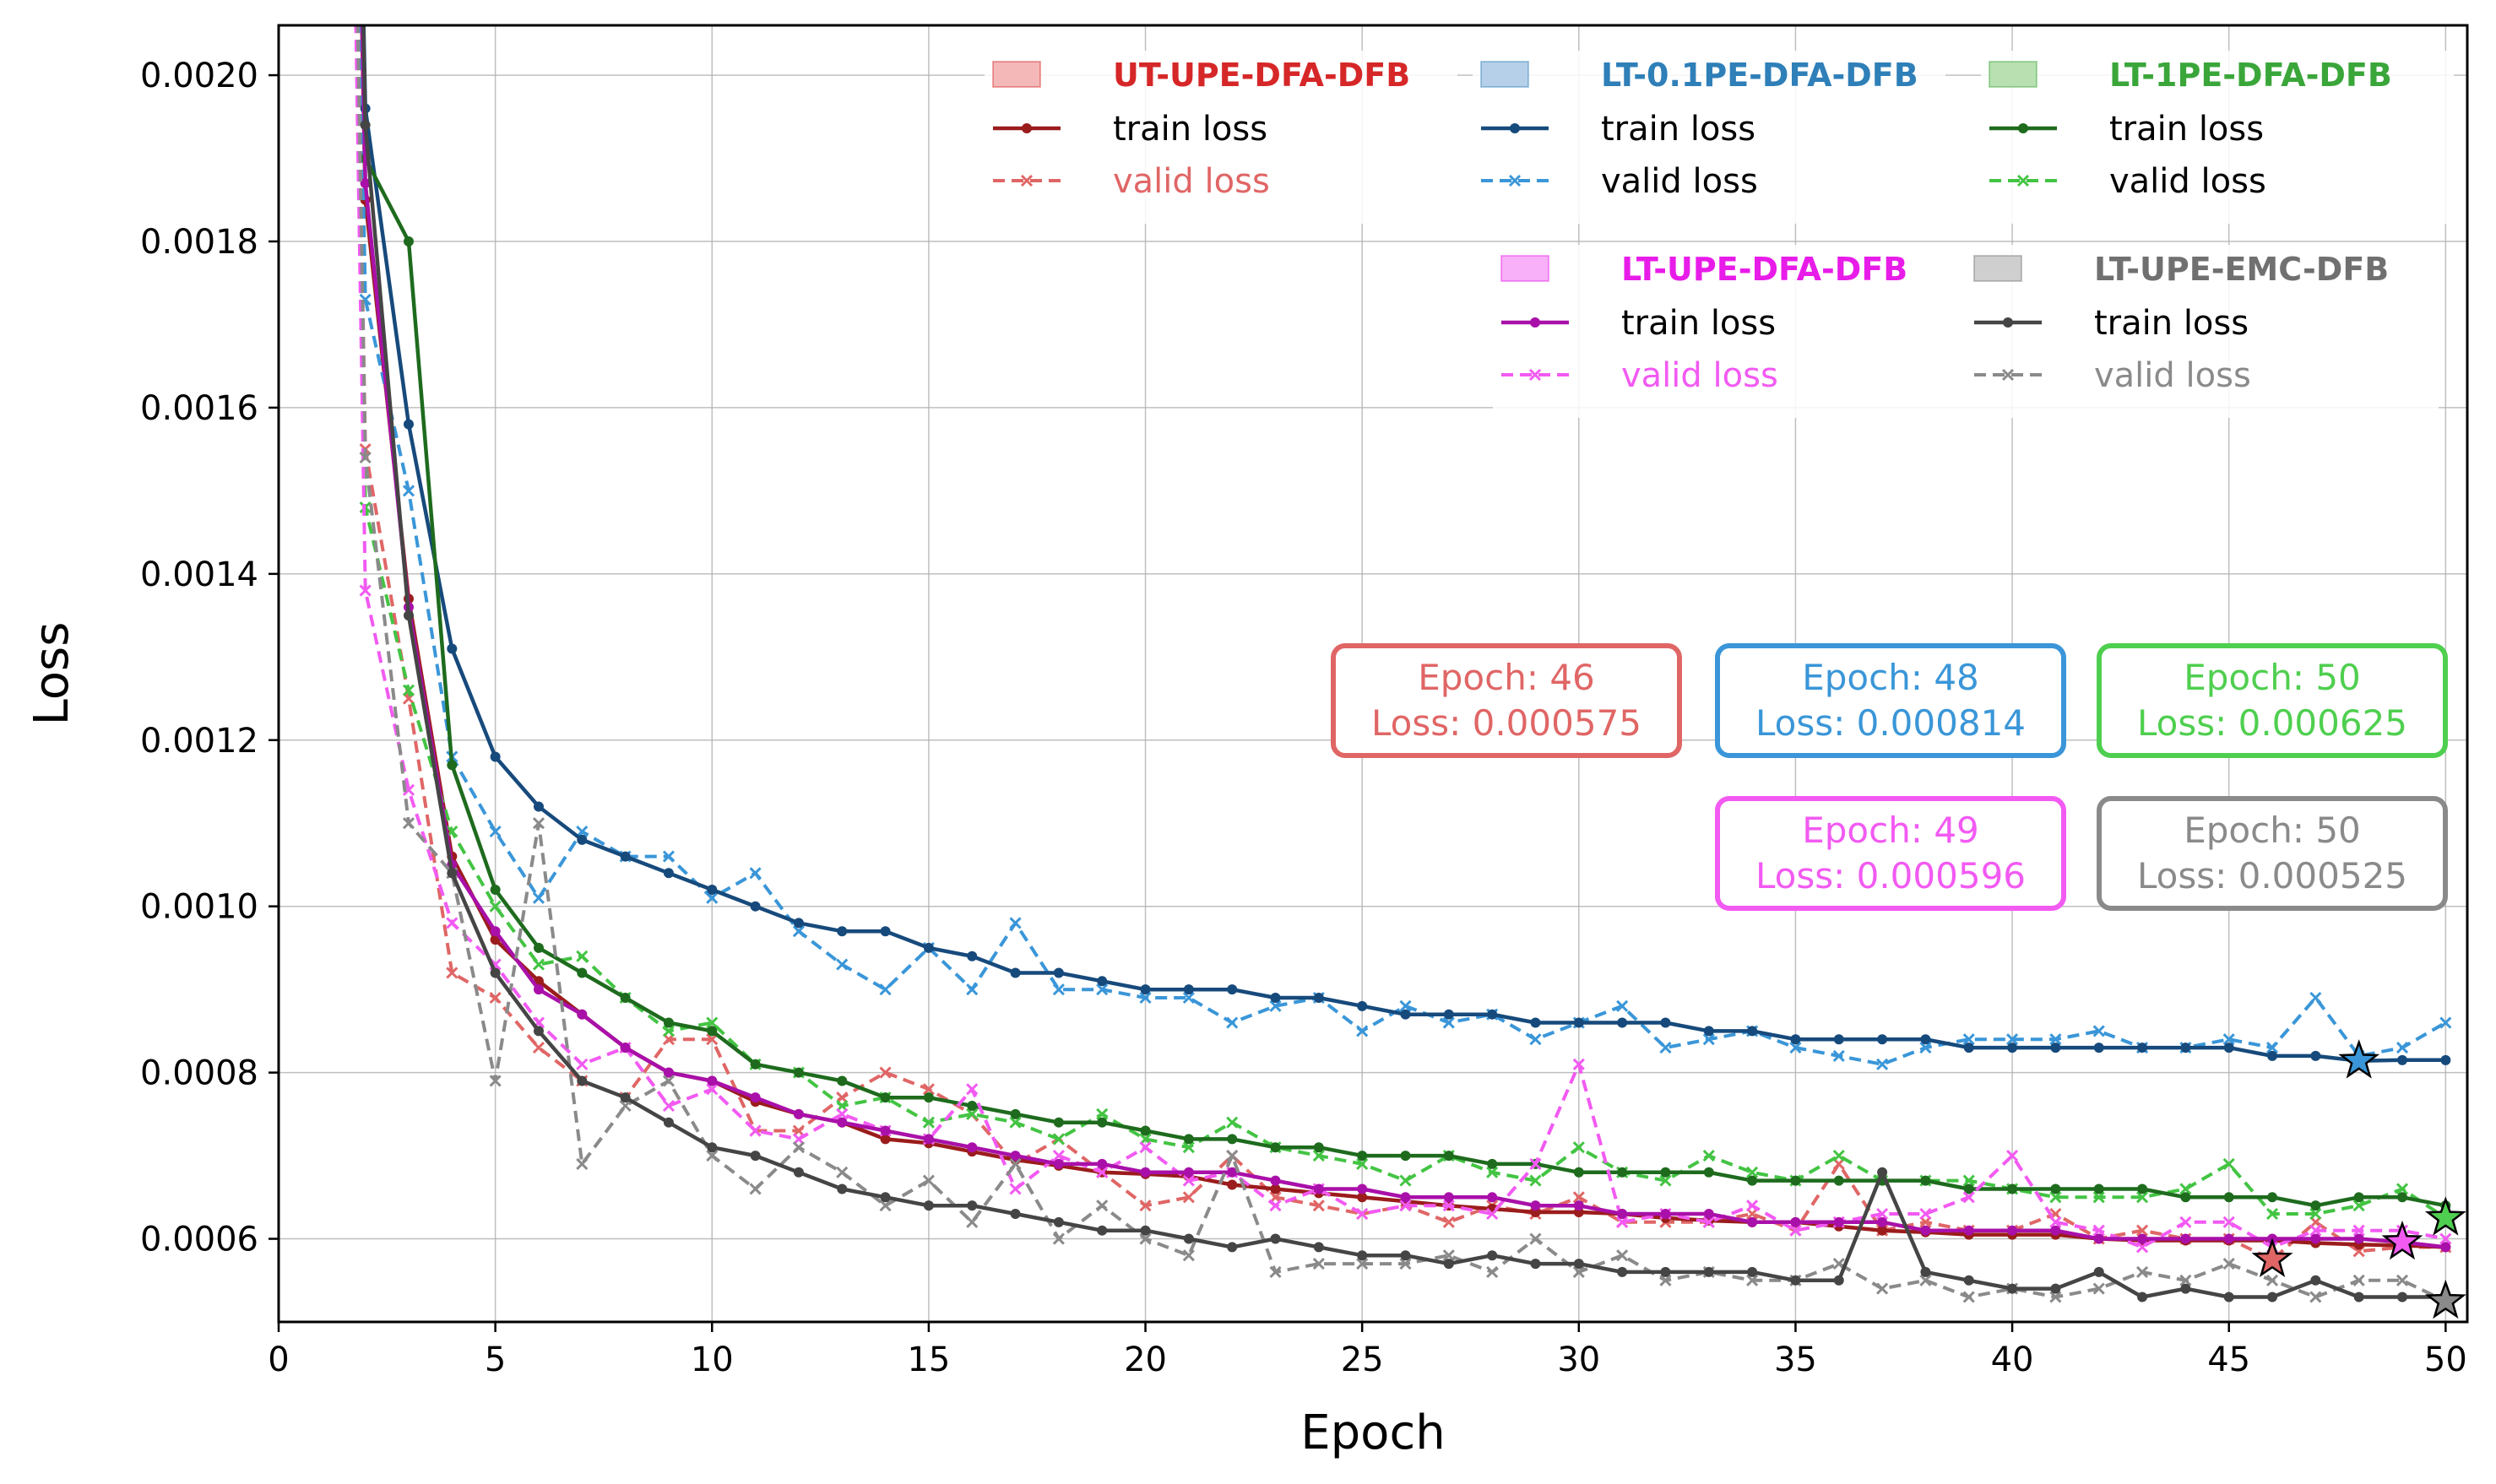 The height and width of the screenshot is (1484, 2496). What do you see at coordinates (1890, 677) in the screenshot?
I see `best-box-epoch: Epoch: 48` at bounding box center [1890, 677].